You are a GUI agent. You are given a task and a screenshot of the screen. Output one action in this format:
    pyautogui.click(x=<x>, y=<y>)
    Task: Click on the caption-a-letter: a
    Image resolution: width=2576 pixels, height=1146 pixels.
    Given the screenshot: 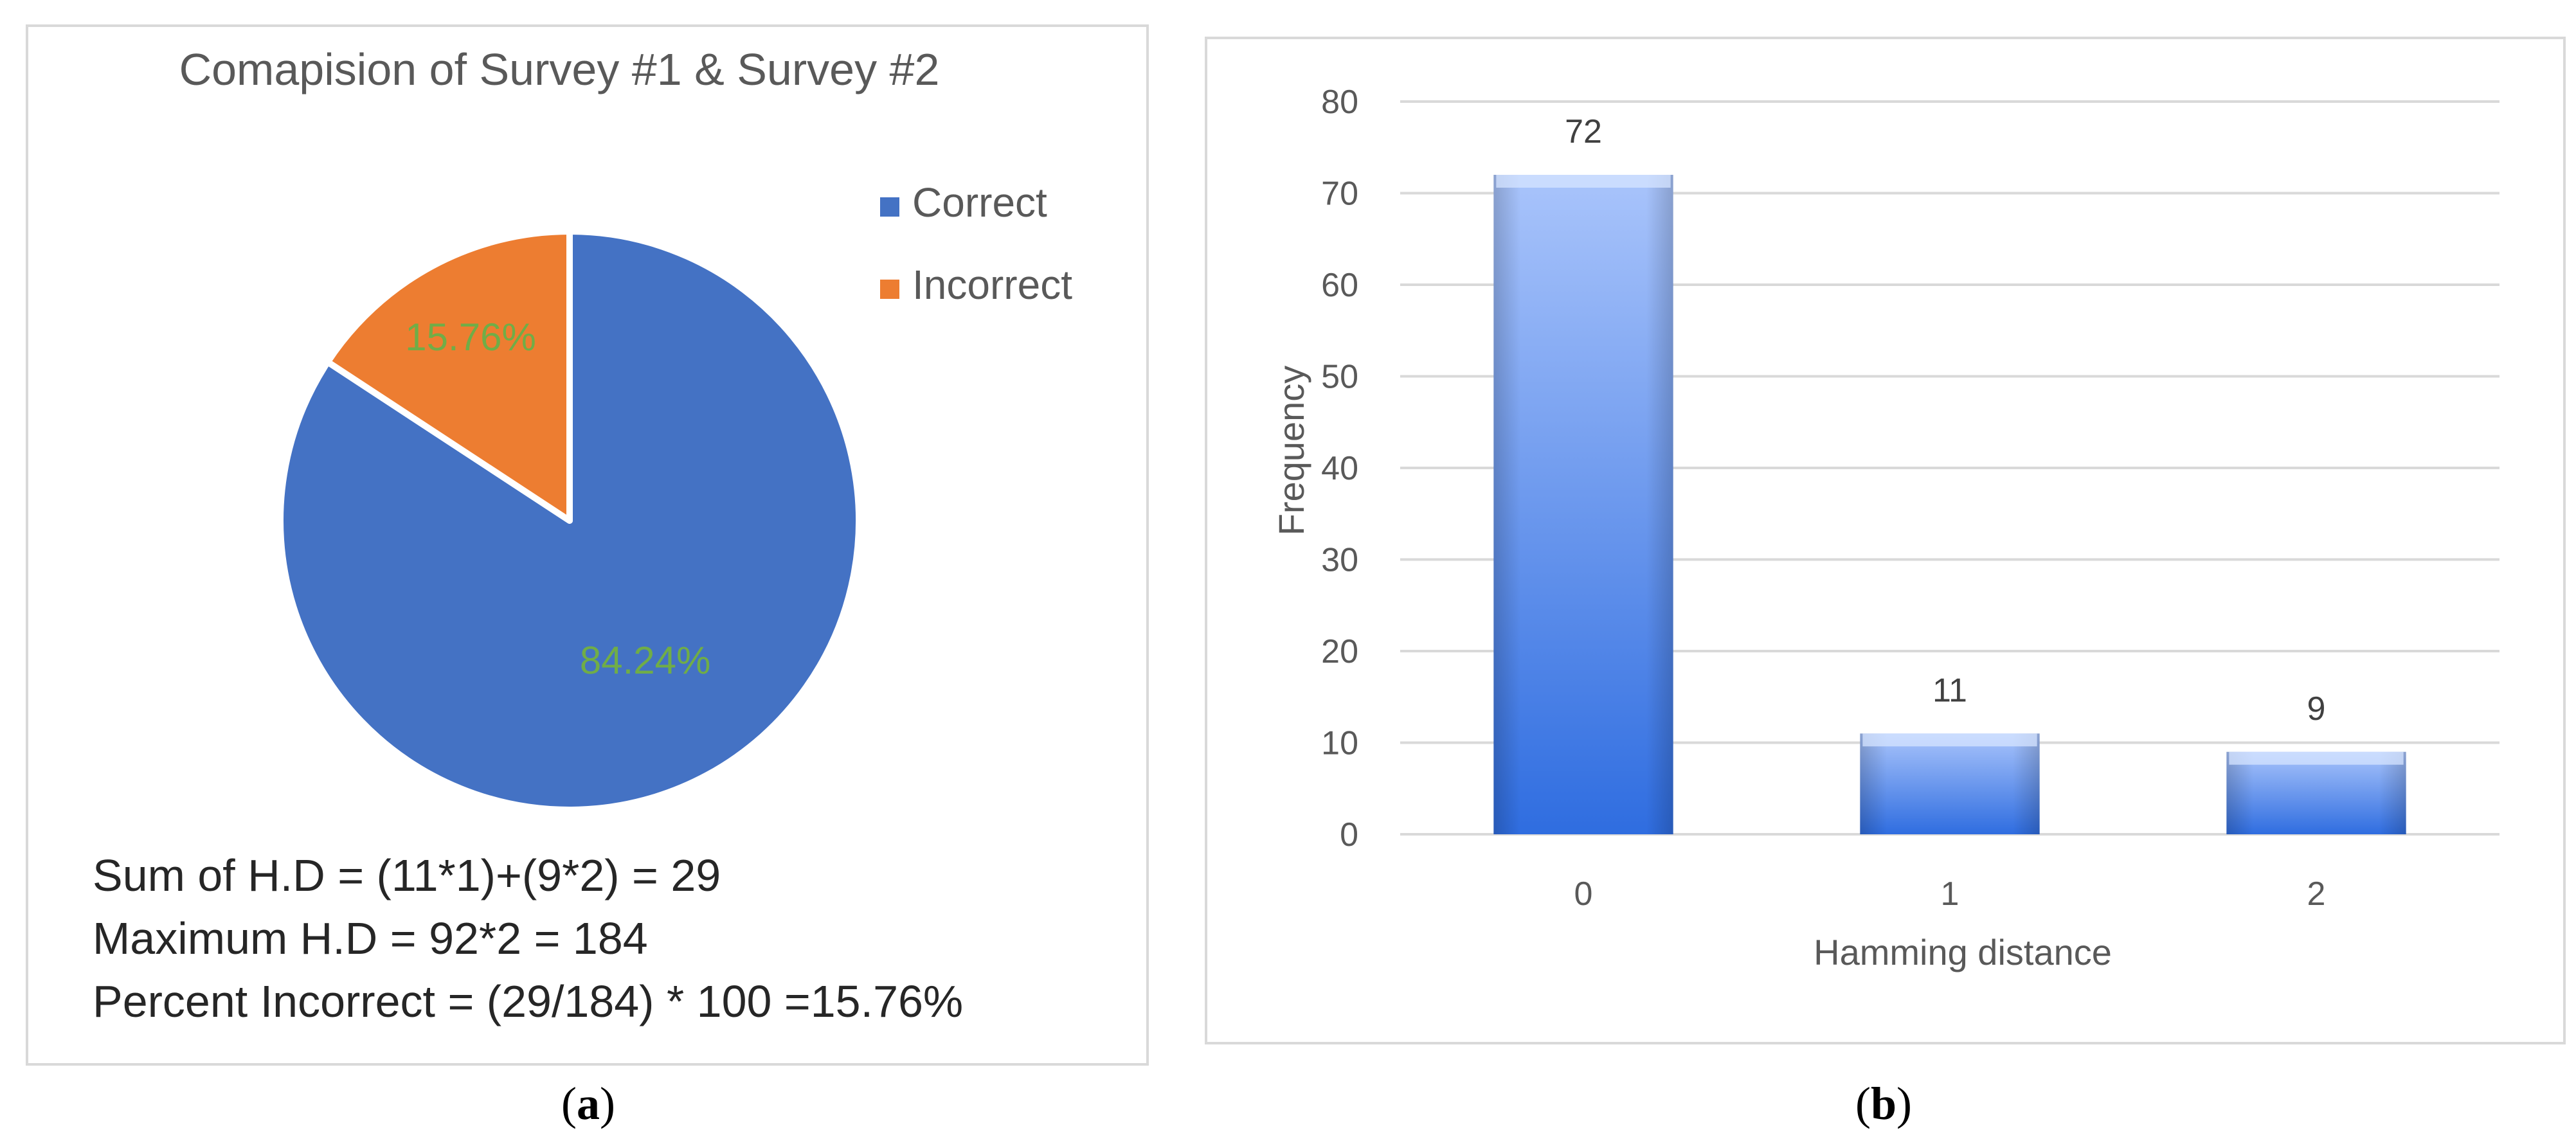 What is the action you would take?
    pyautogui.click(x=588, y=1103)
    